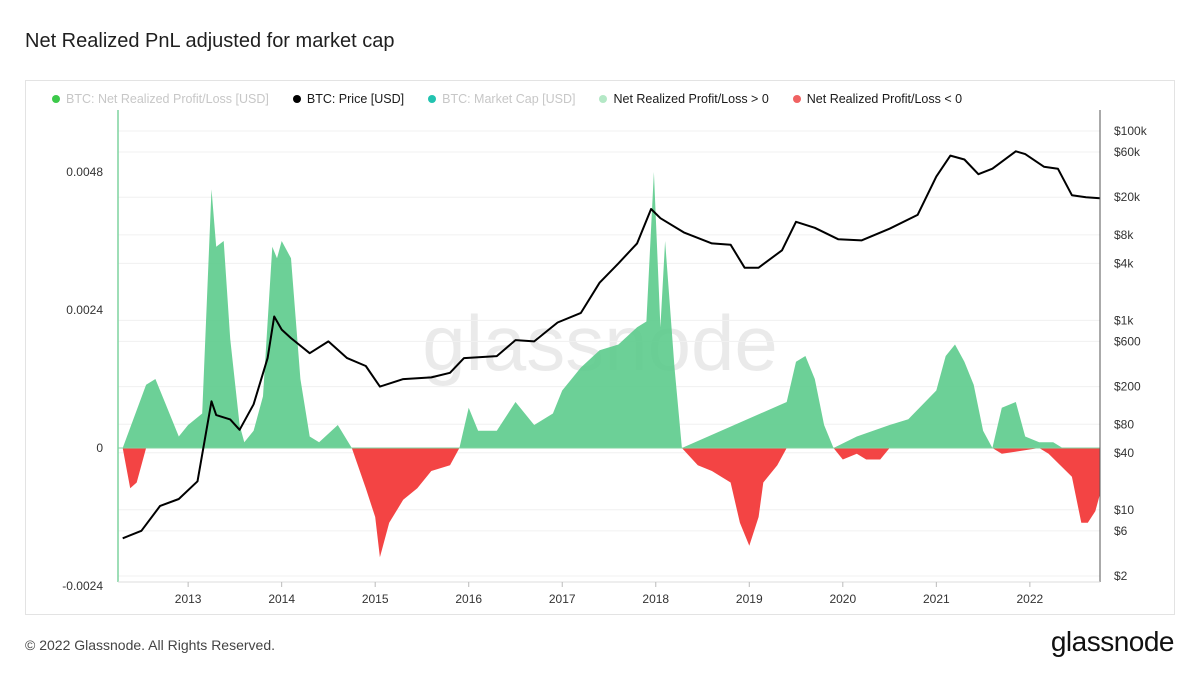  Describe the element at coordinates (842, 599) in the screenshot. I see `x-tick-label: 2020` at that location.